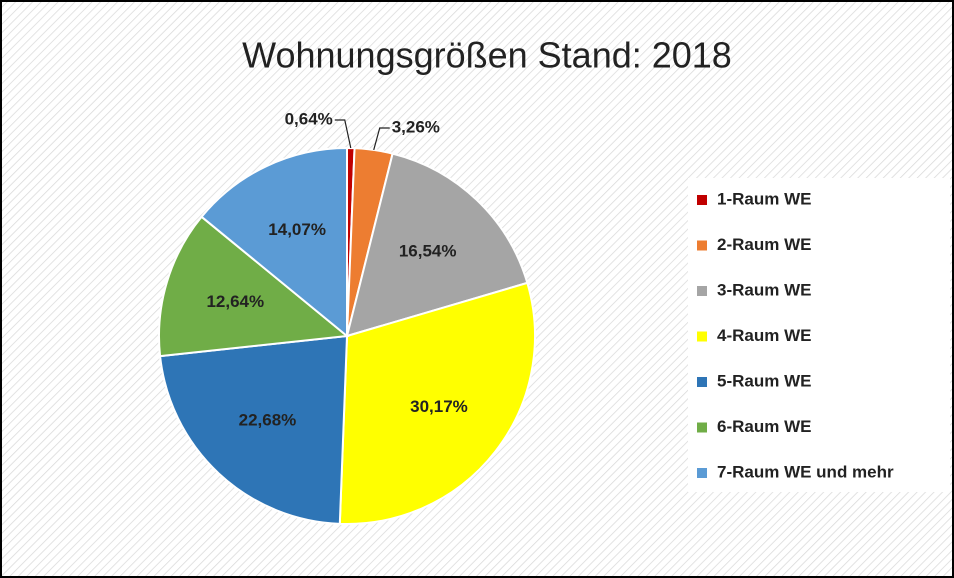 The image size is (954, 578). I want to click on legend-box, so click(819, 335).